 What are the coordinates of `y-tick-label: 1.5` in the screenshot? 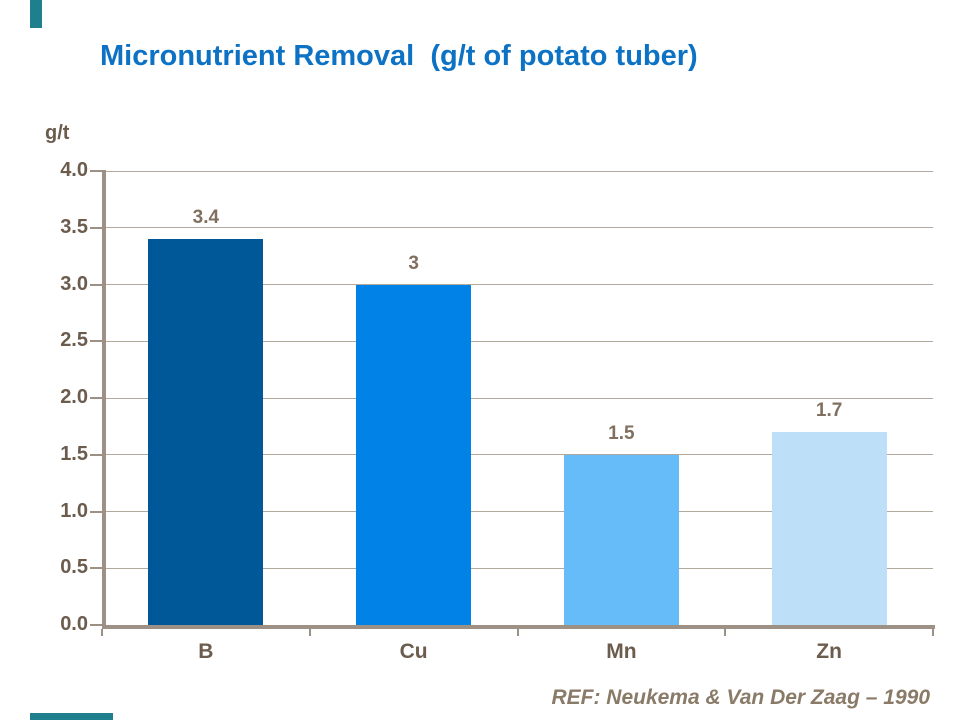 It's located at (74, 453).